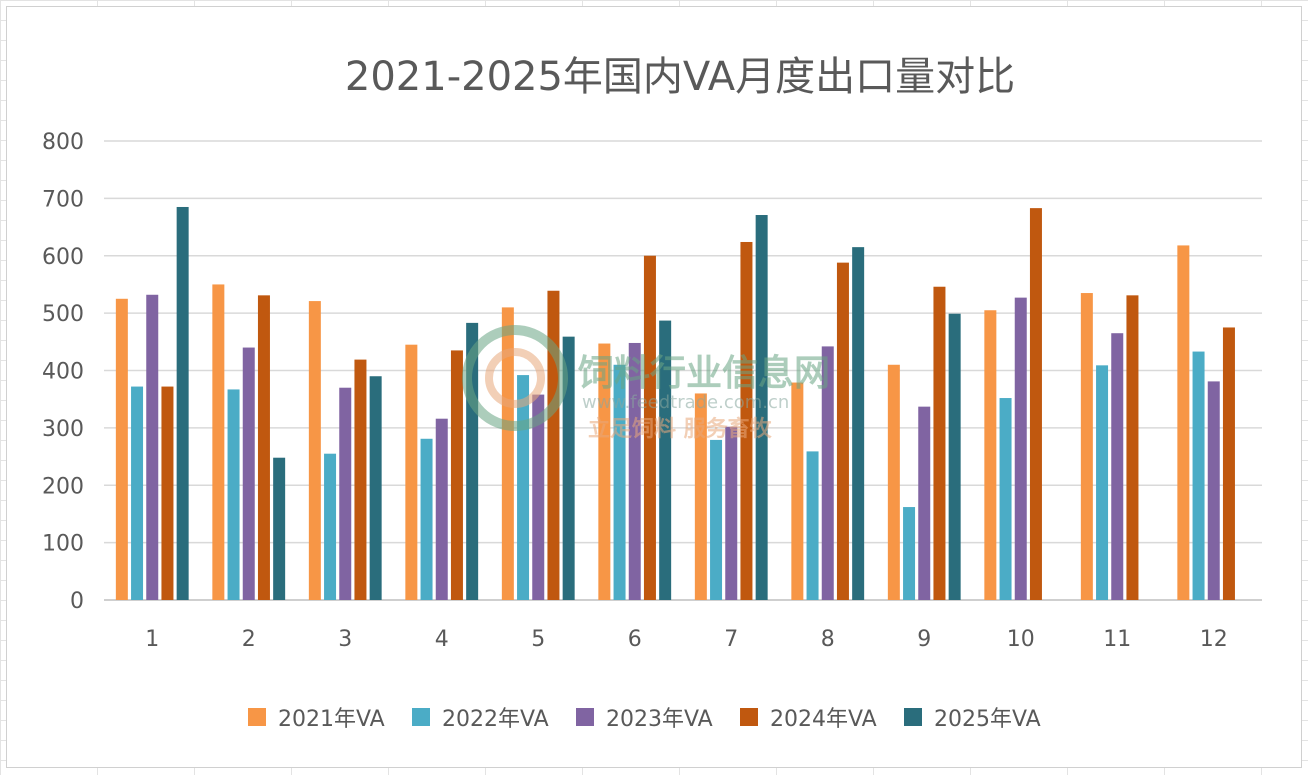  Describe the element at coordinates (823, 719) in the screenshot. I see `legend-label: 2024年VA` at that location.